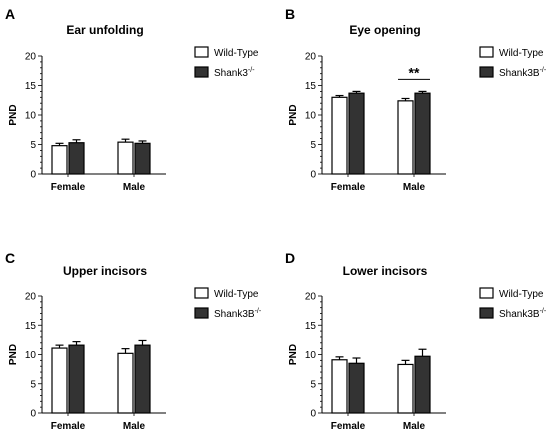 Image resolution: width=550 pixels, height=432 pixels. Describe the element at coordinates (10, 258) in the screenshot. I see `panel-letter: C` at that location.